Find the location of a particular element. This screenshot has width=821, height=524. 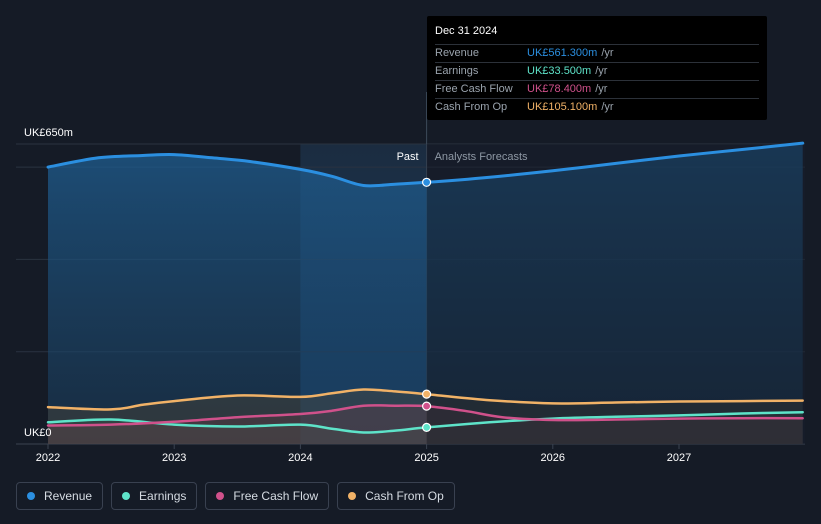

x-tick-label: 2022 is located at coordinates (48, 458).